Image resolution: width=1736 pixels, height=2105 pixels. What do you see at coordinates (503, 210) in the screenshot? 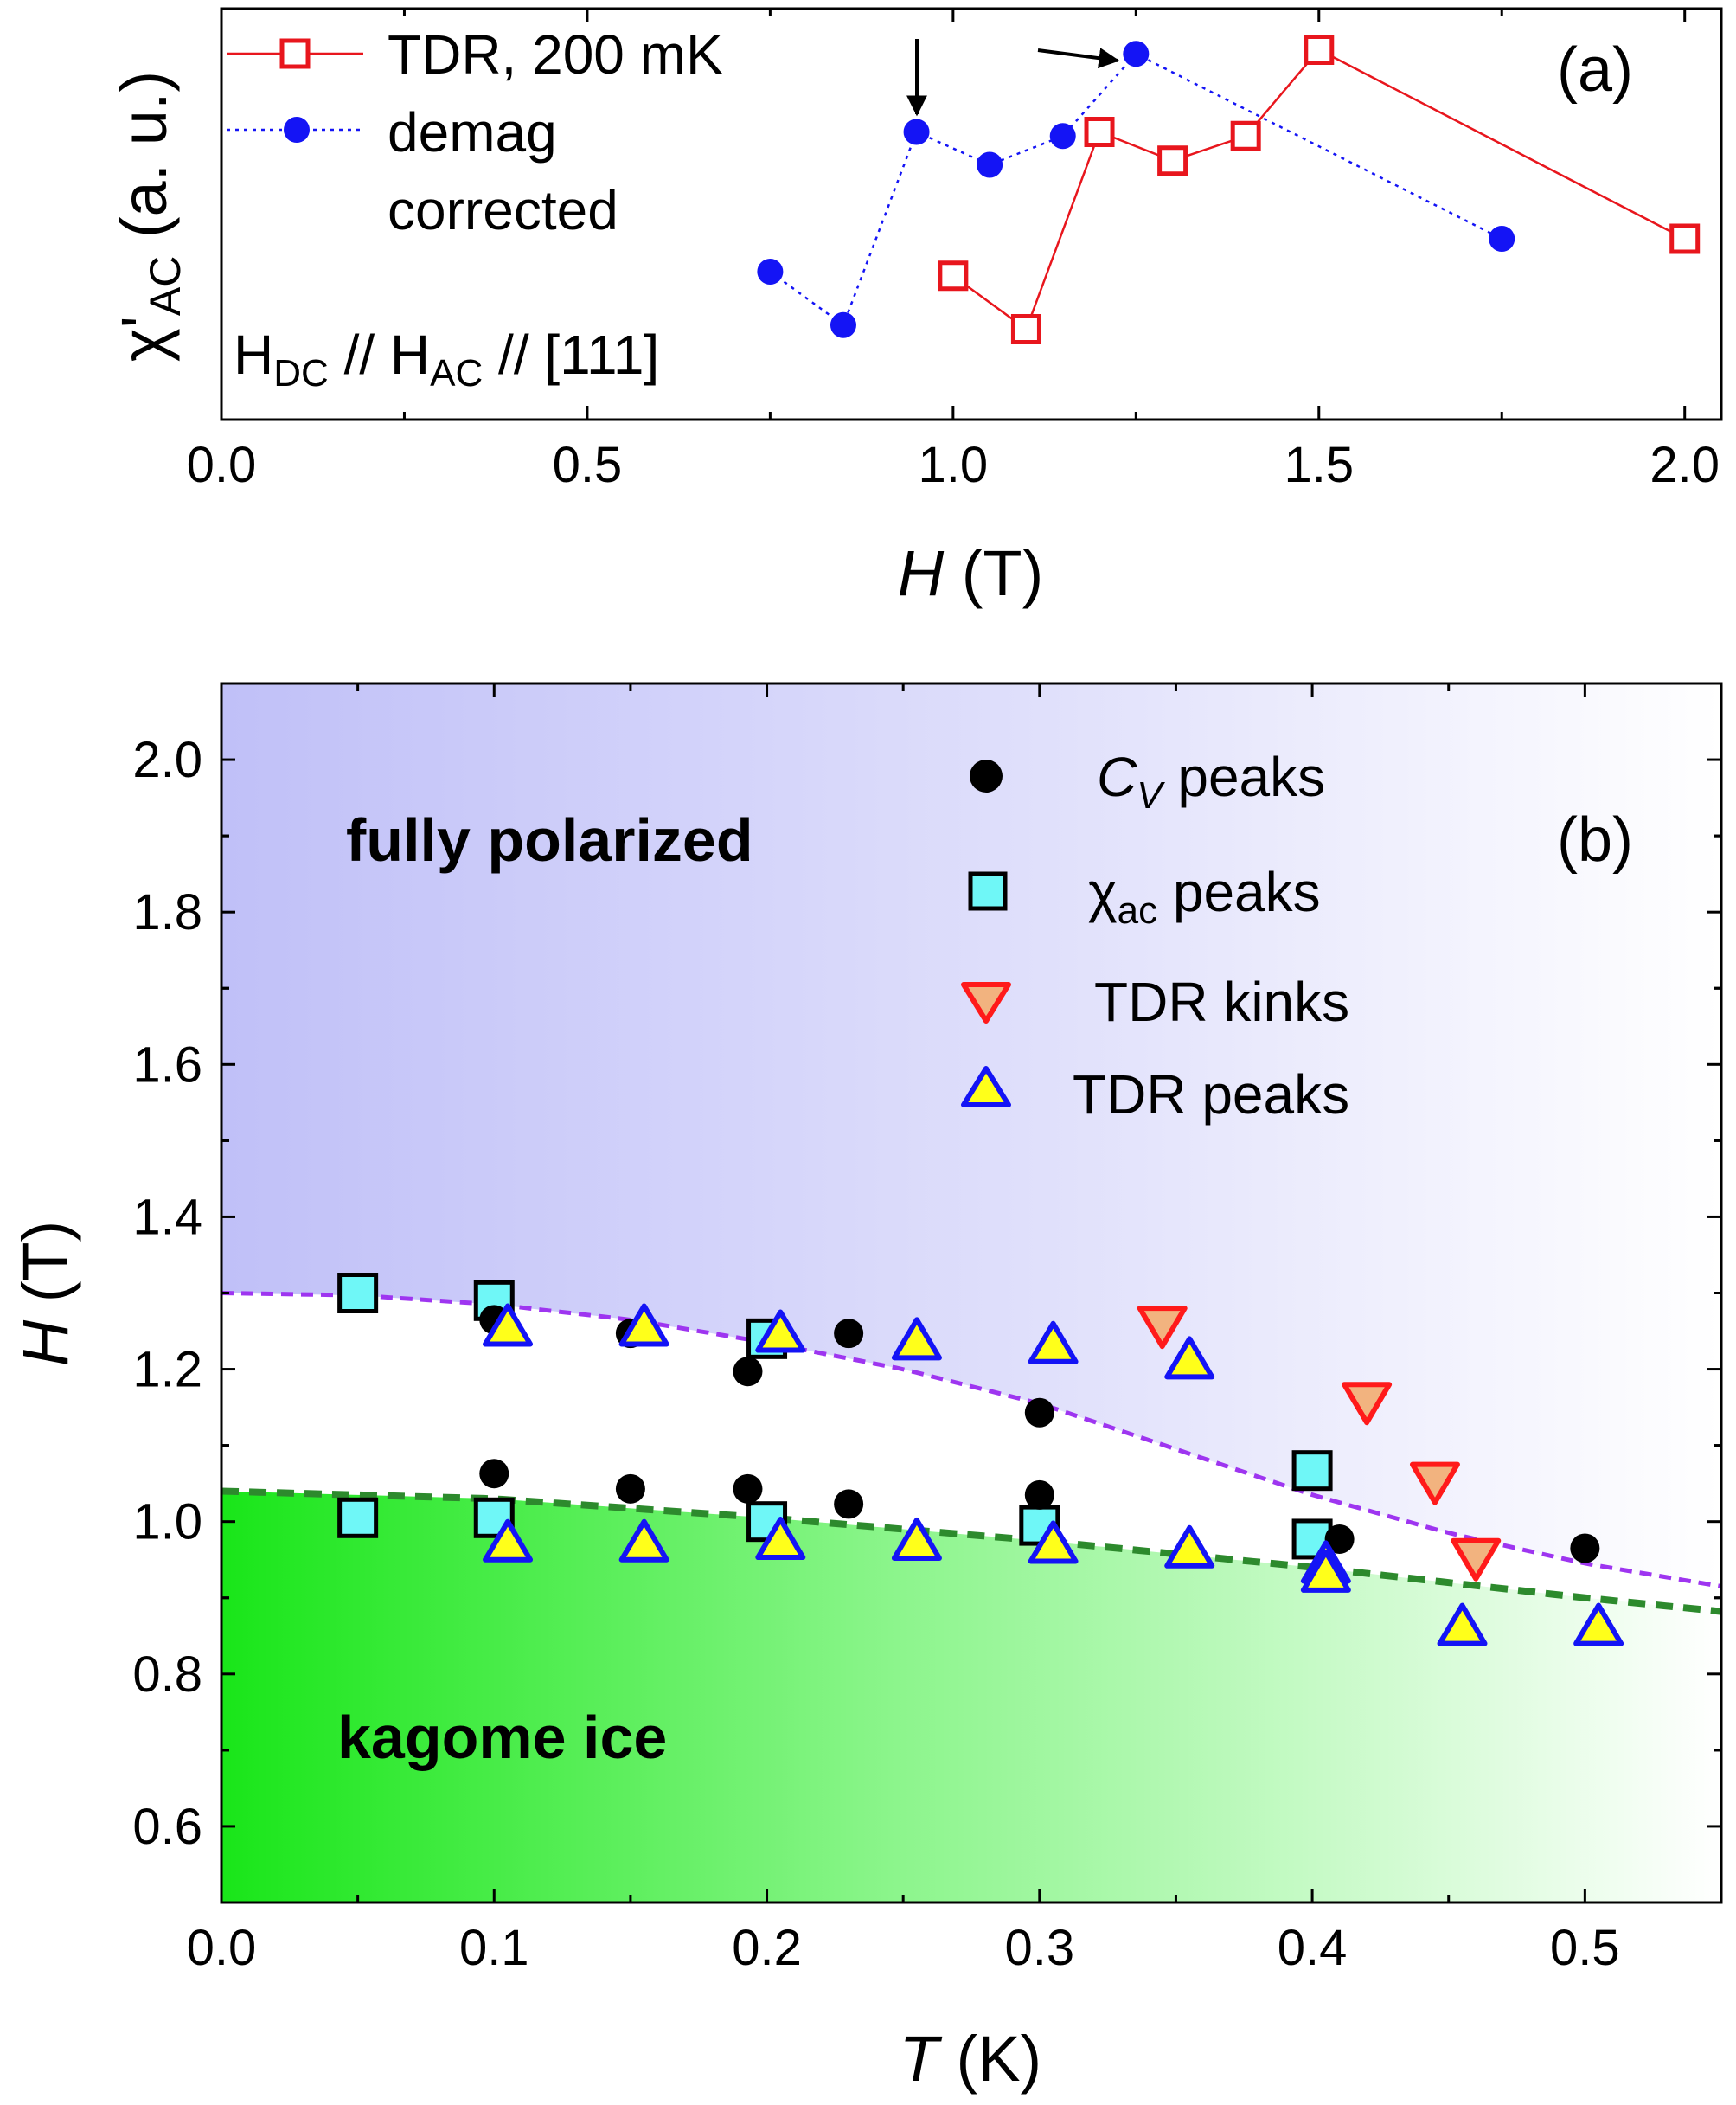
I see `legend-demag-label-line2: corrected` at bounding box center [503, 210].